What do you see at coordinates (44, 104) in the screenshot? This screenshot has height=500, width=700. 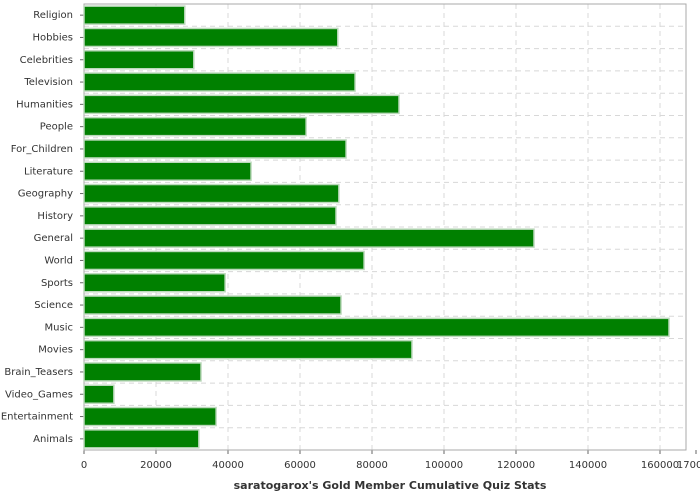 I see `y-tick-label: Humanities` at bounding box center [44, 104].